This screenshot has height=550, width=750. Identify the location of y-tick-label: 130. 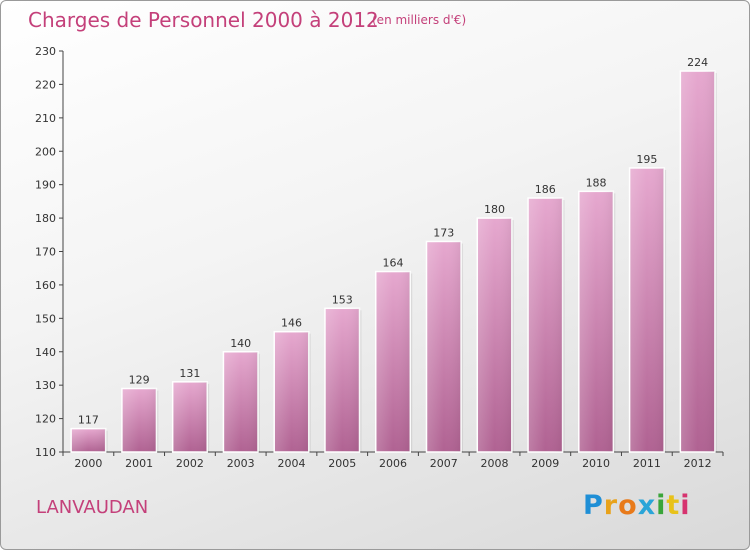
(45, 385).